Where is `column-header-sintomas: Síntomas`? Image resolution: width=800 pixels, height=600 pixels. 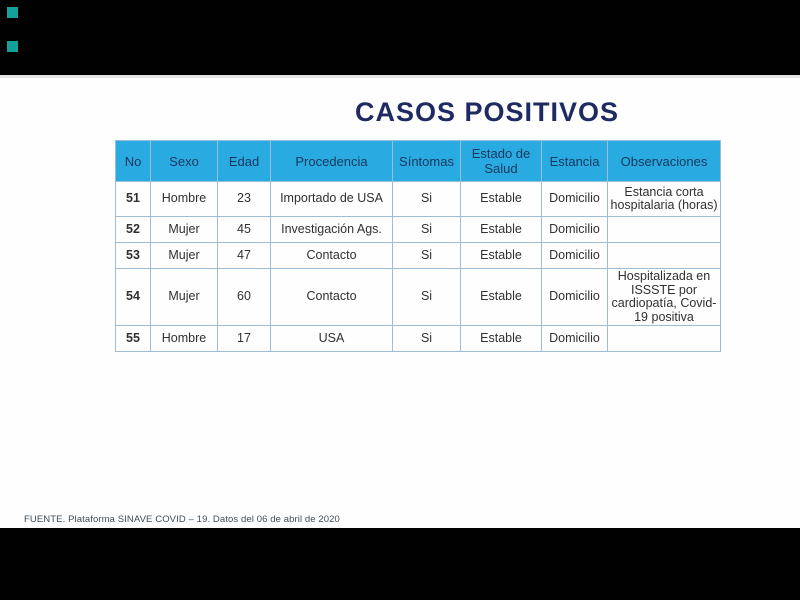 column-header-sintomas: Síntomas is located at coordinates (426, 161).